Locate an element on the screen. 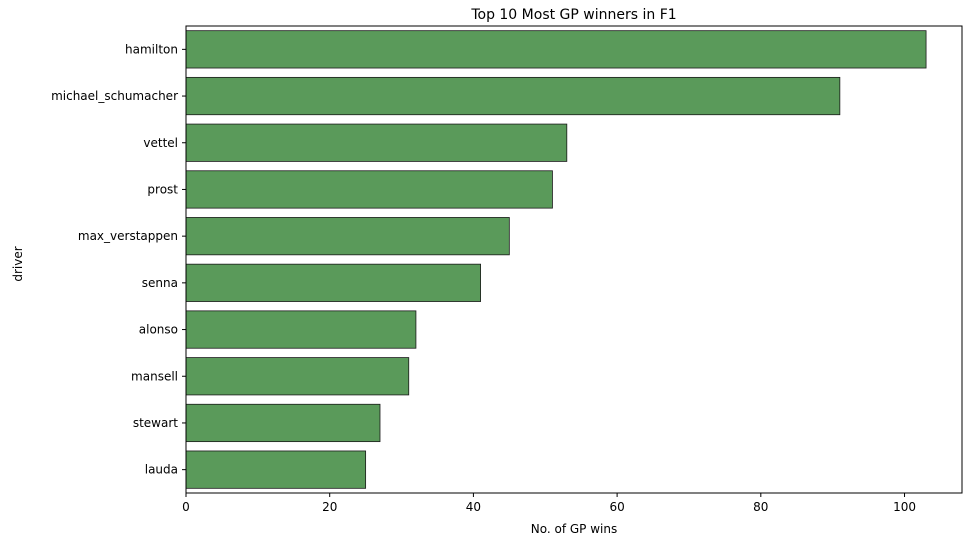  y-tick-label: alonso is located at coordinates (158, 330).